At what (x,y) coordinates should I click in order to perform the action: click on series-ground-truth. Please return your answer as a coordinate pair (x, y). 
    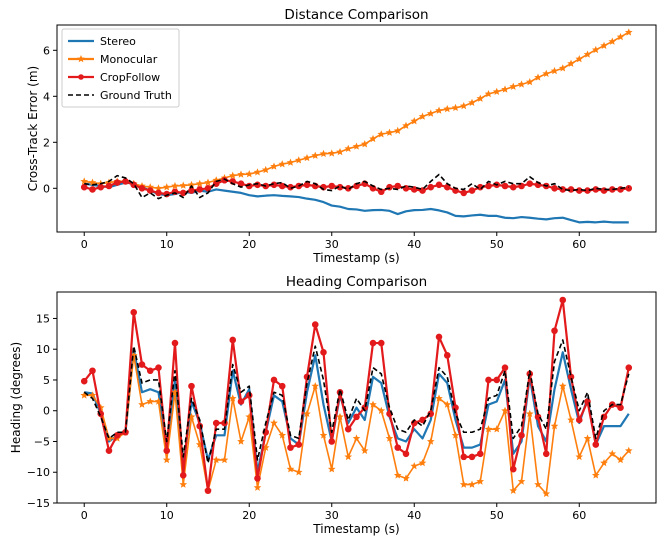
    Looking at the image, I should click on (356, 186).